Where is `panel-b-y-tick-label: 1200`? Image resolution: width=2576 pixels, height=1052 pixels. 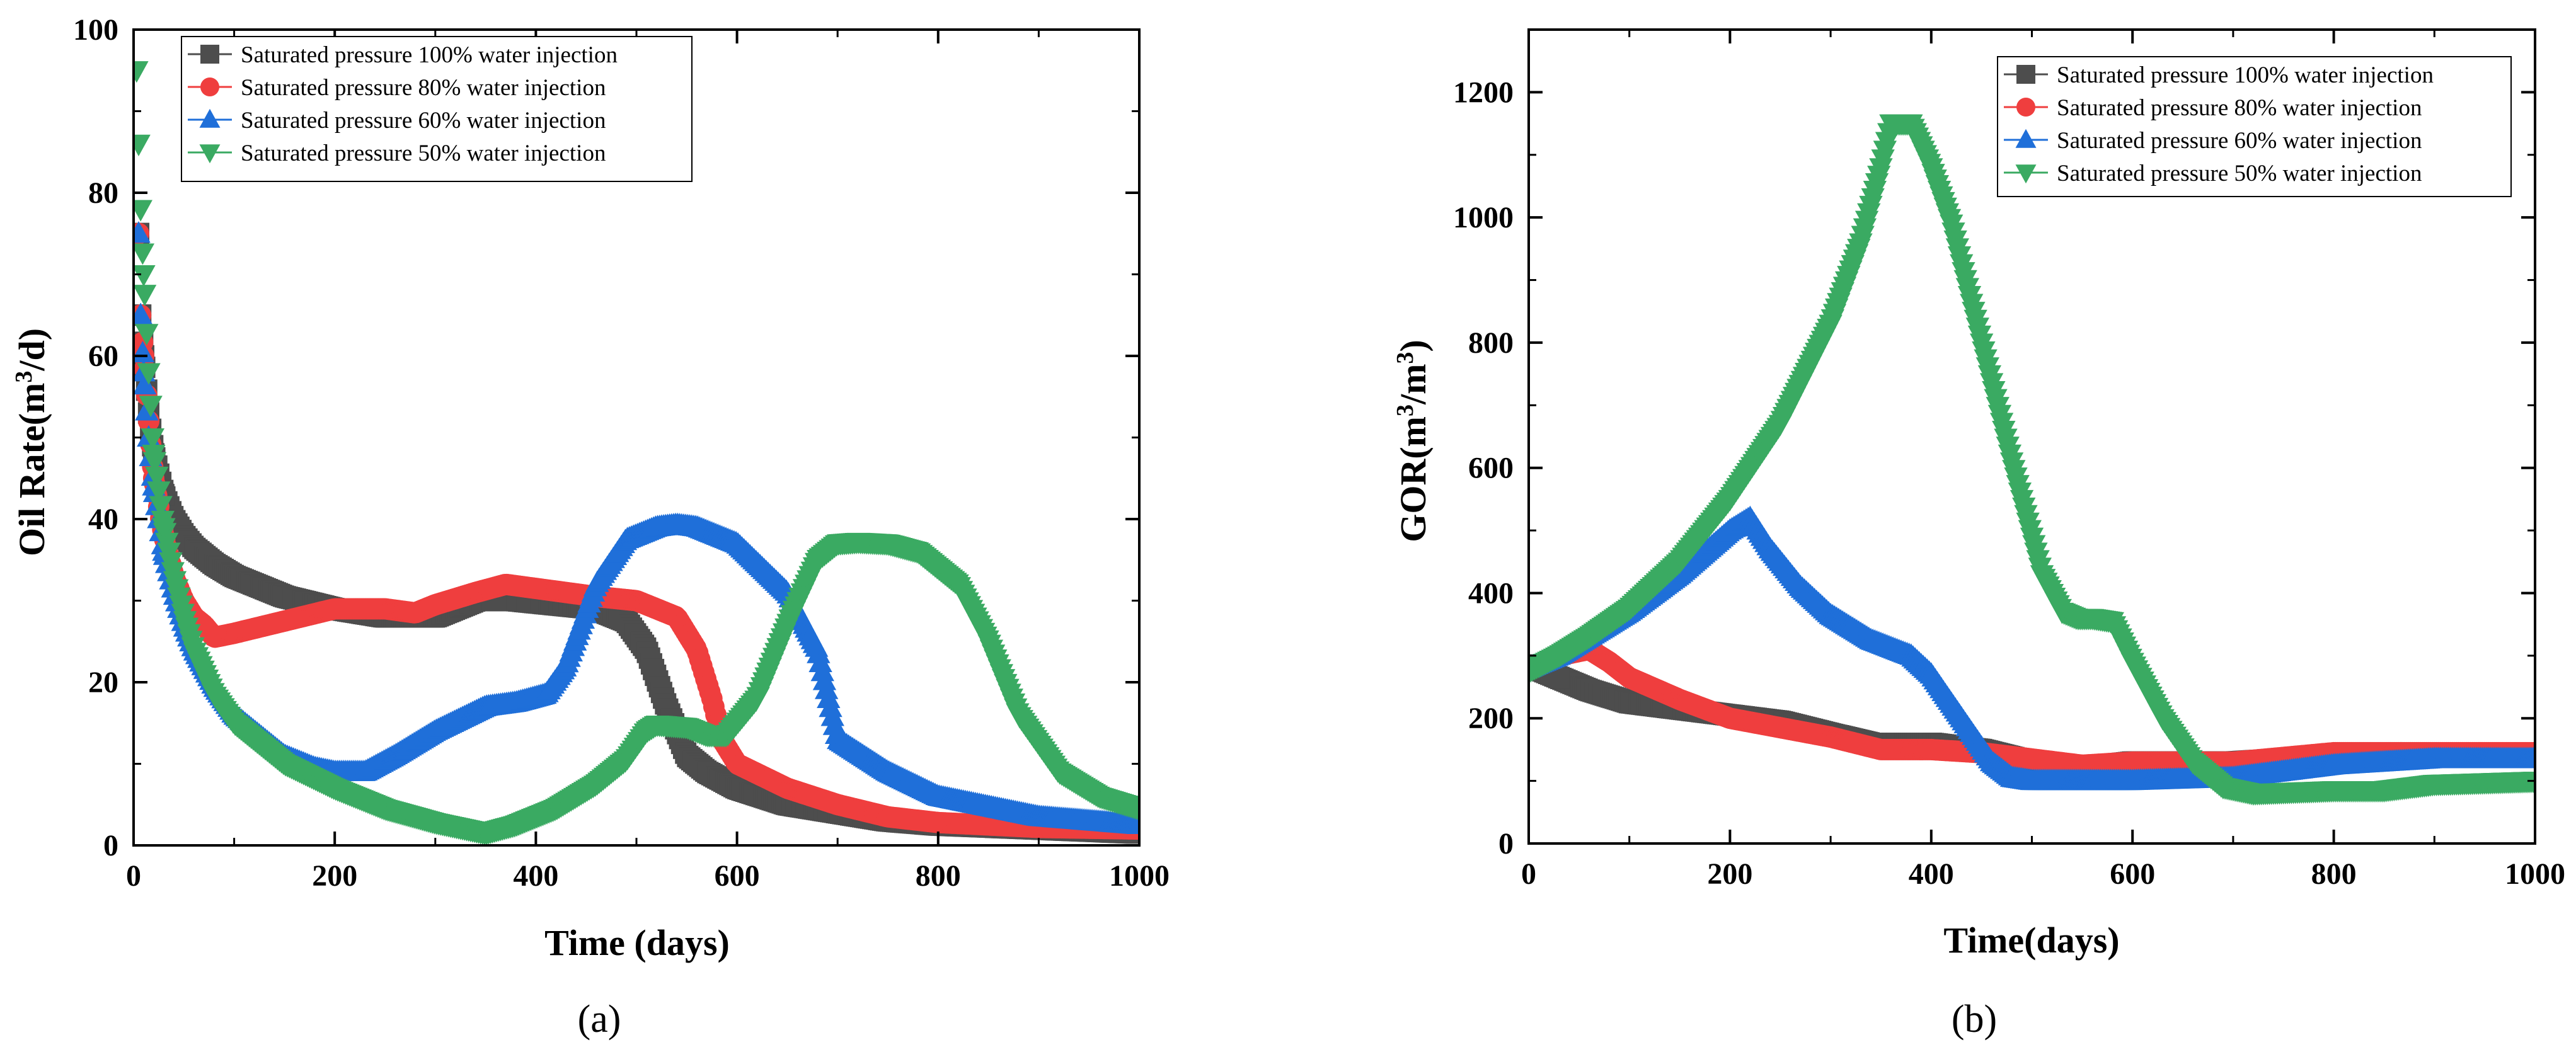
panel-b-y-tick-label: 1200 is located at coordinates (1483, 92).